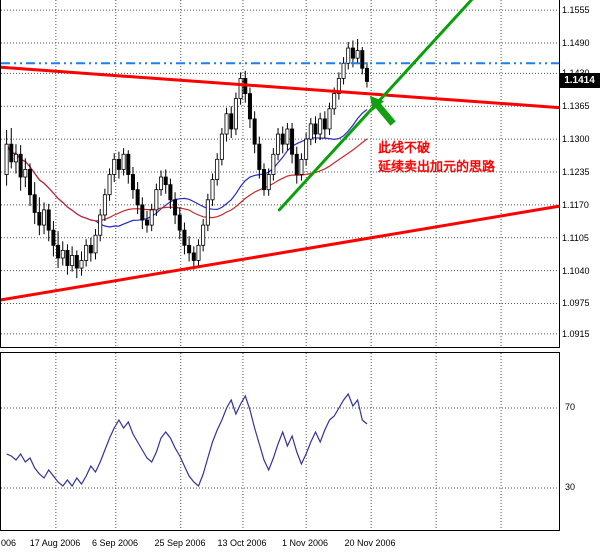 This screenshot has width=600, height=557. Describe the element at coordinates (9, 543) in the screenshot. I see `date-axis-label-partial: 006` at that location.